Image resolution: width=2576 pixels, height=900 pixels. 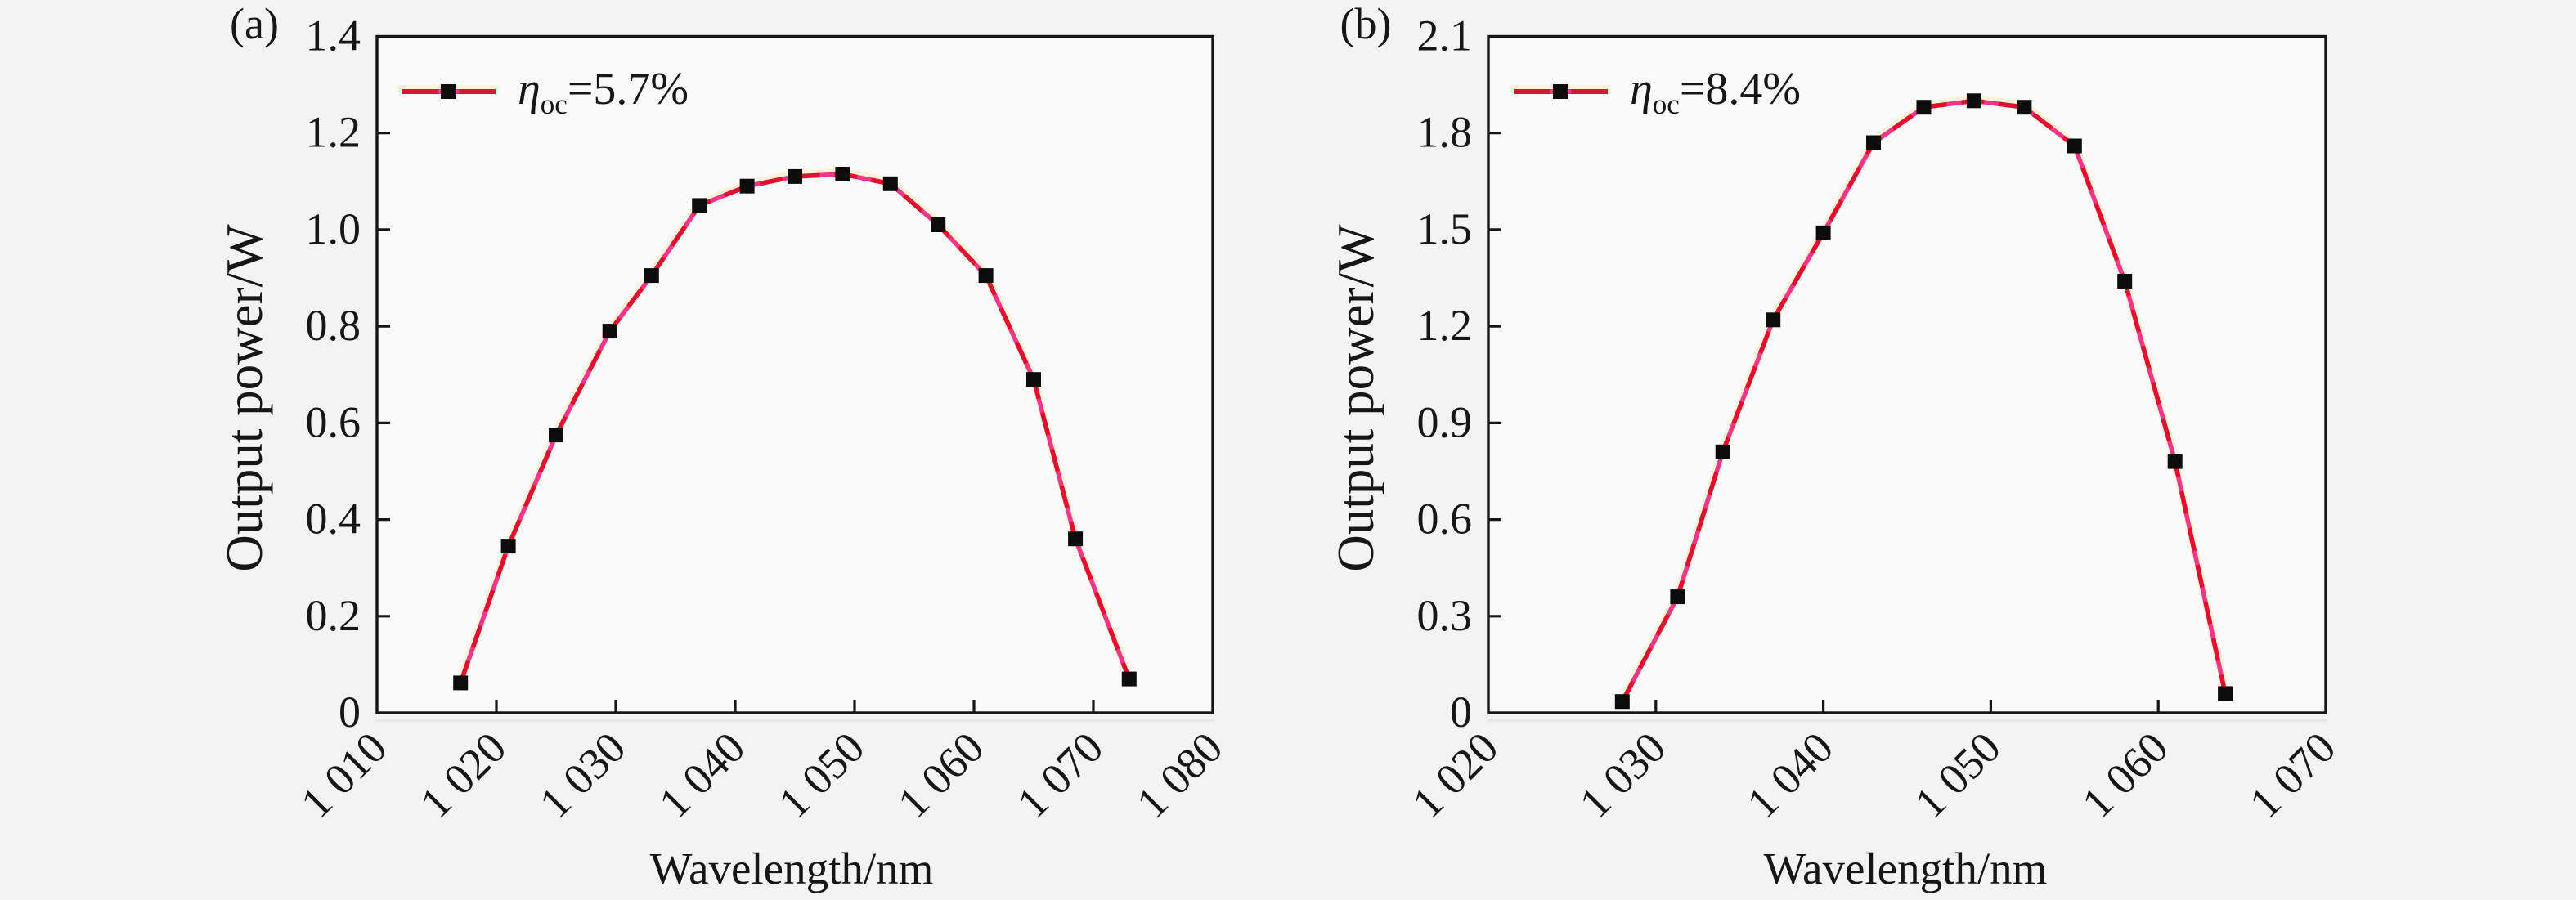 What do you see at coordinates (1445, 35) in the screenshot?
I see `svg-text: 2.1` at bounding box center [1445, 35].